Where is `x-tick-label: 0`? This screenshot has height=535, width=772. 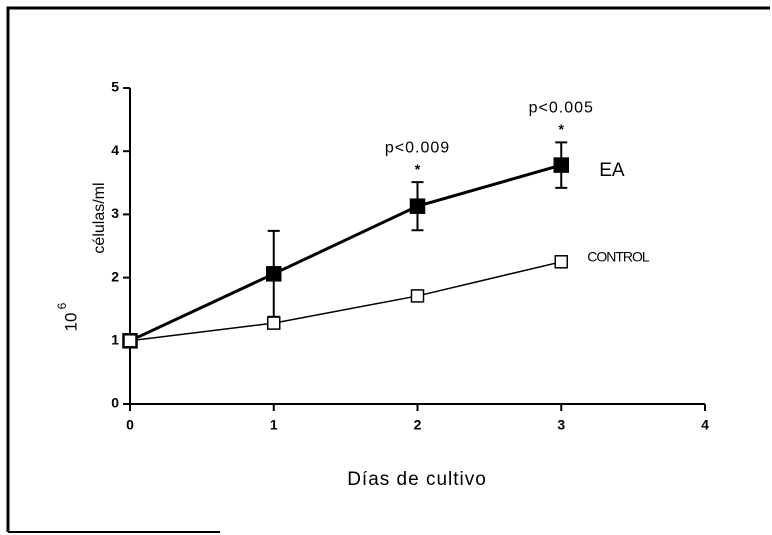
x-tick-label: 0 is located at coordinates (130, 425).